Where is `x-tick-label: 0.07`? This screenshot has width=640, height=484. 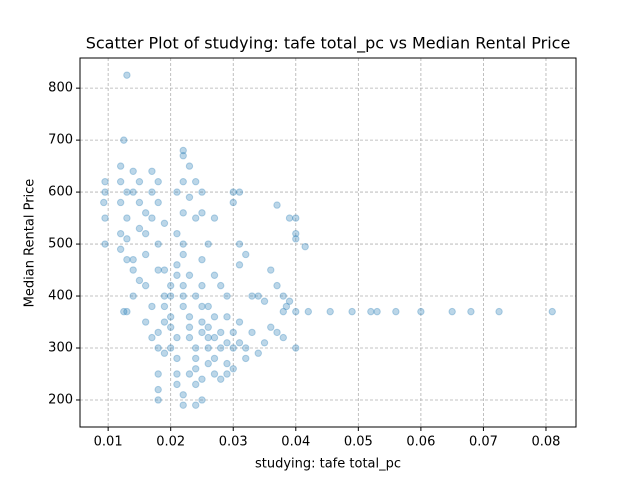 x-tick-label: 0.07 is located at coordinates (483, 442).